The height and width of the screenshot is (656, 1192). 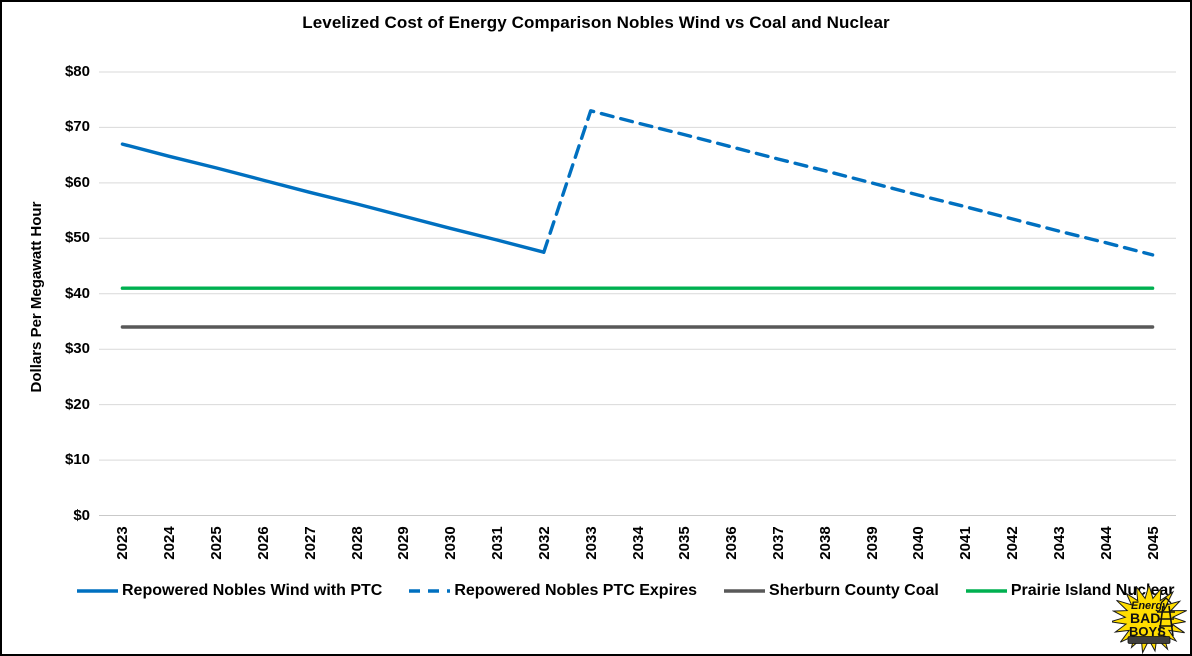 I want to click on y-axis-tick-label: $10, so click(x=77, y=460).